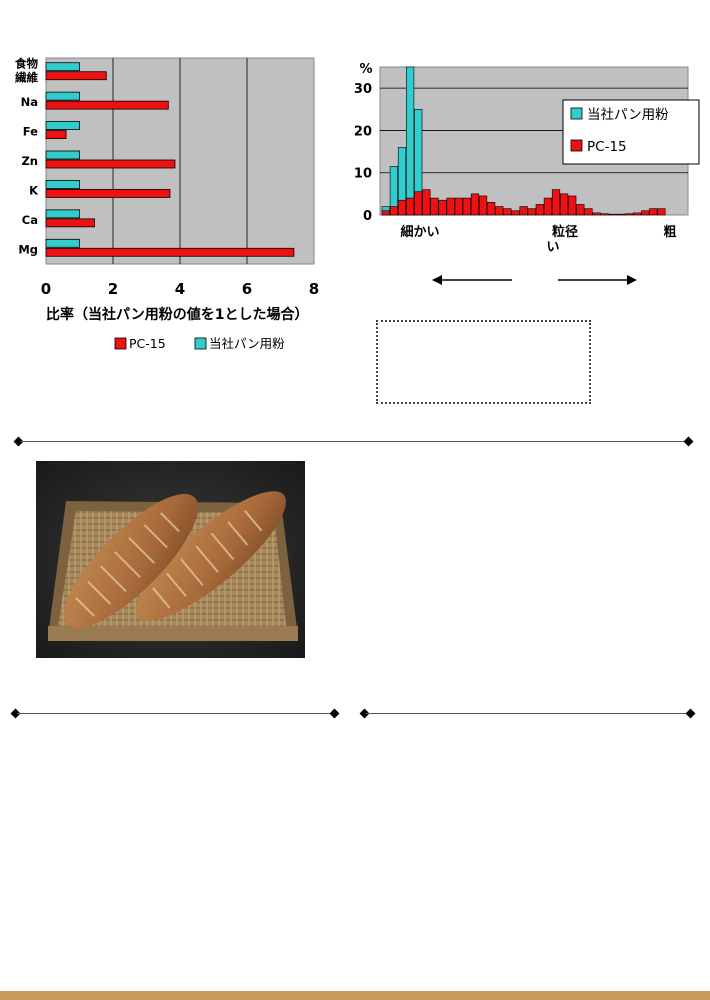 This screenshot has height=1000, width=710. What do you see at coordinates (247, 289) in the screenshot?
I see `x-tick-label: 6` at bounding box center [247, 289].